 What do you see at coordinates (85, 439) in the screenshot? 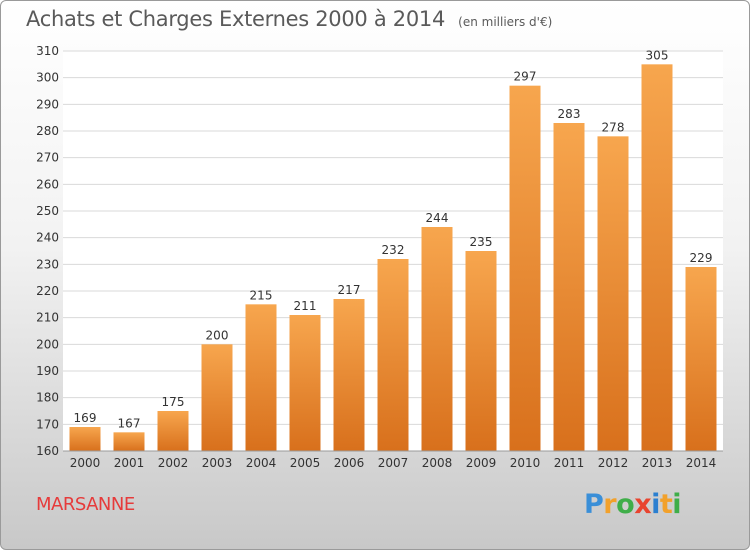
I see `bar-2000` at bounding box center [85, 439].